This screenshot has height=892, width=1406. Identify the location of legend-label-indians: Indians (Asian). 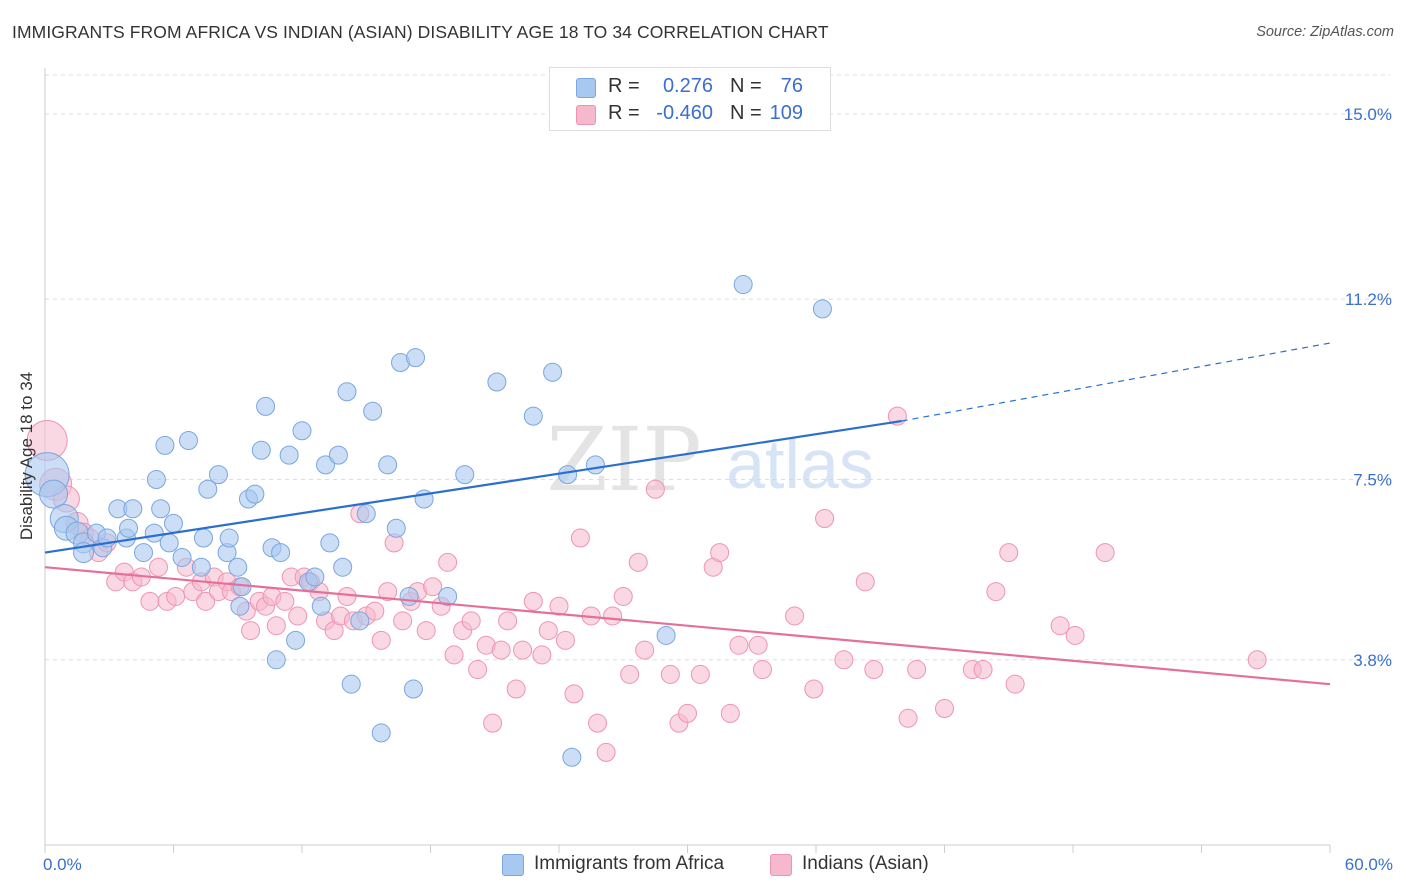
(865, 863).